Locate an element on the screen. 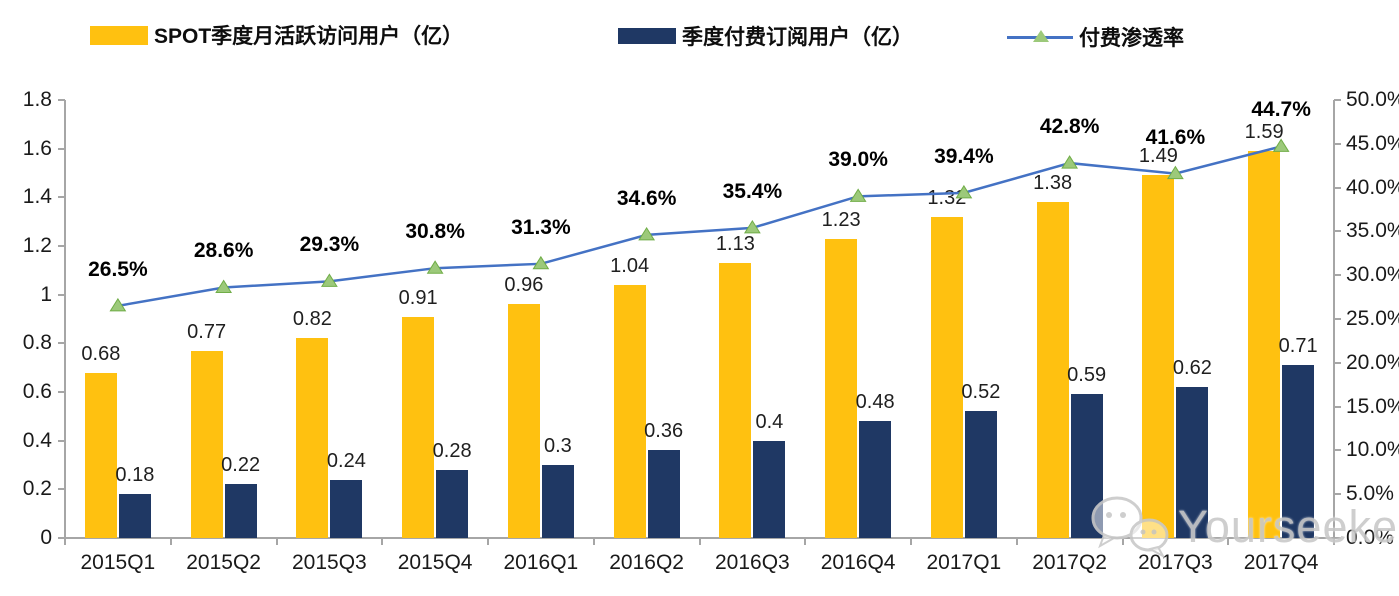  right-axis-tick-label: 25.0% is located at coordinates (1372, 318).